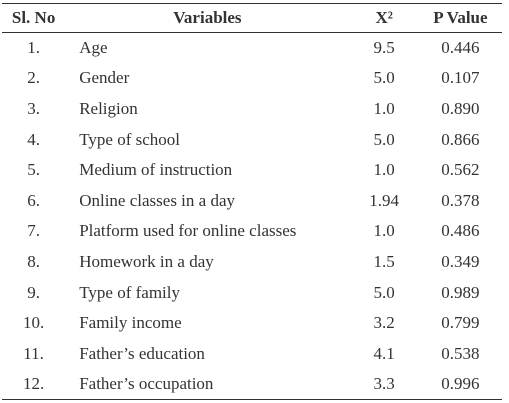 Image resolution: width=509 pixels, height=403 pixels. Describe the element at coordinates (146, 261) in the screenshot. I see `table-cell: Homework in a day` at that location.